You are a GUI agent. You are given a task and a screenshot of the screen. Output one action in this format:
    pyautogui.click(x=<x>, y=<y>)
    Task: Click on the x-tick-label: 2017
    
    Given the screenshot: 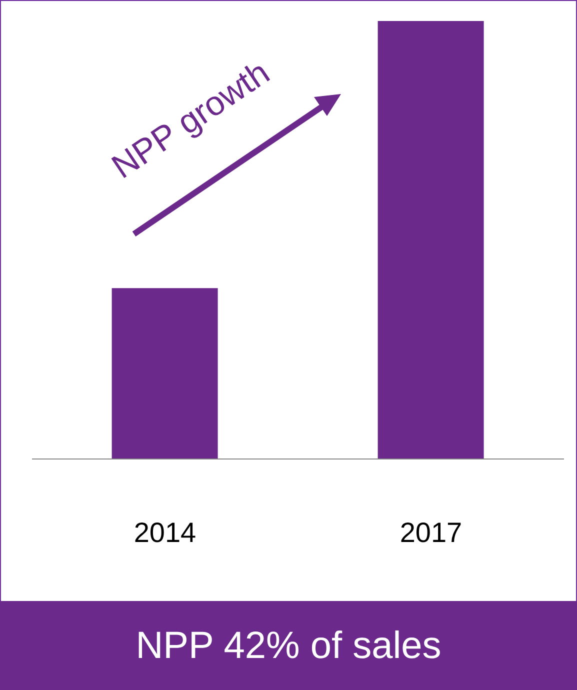 What is the action you would take?
    pyautogui.click(x=431, y=532)
    